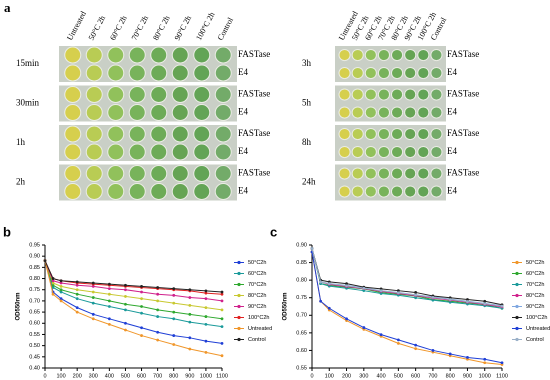 The image size is (550, 380). What do you see at coordinates (34, 324) in the screenshot?
I see `y-tick-label: 0.60` at bounding box center [34, 324].